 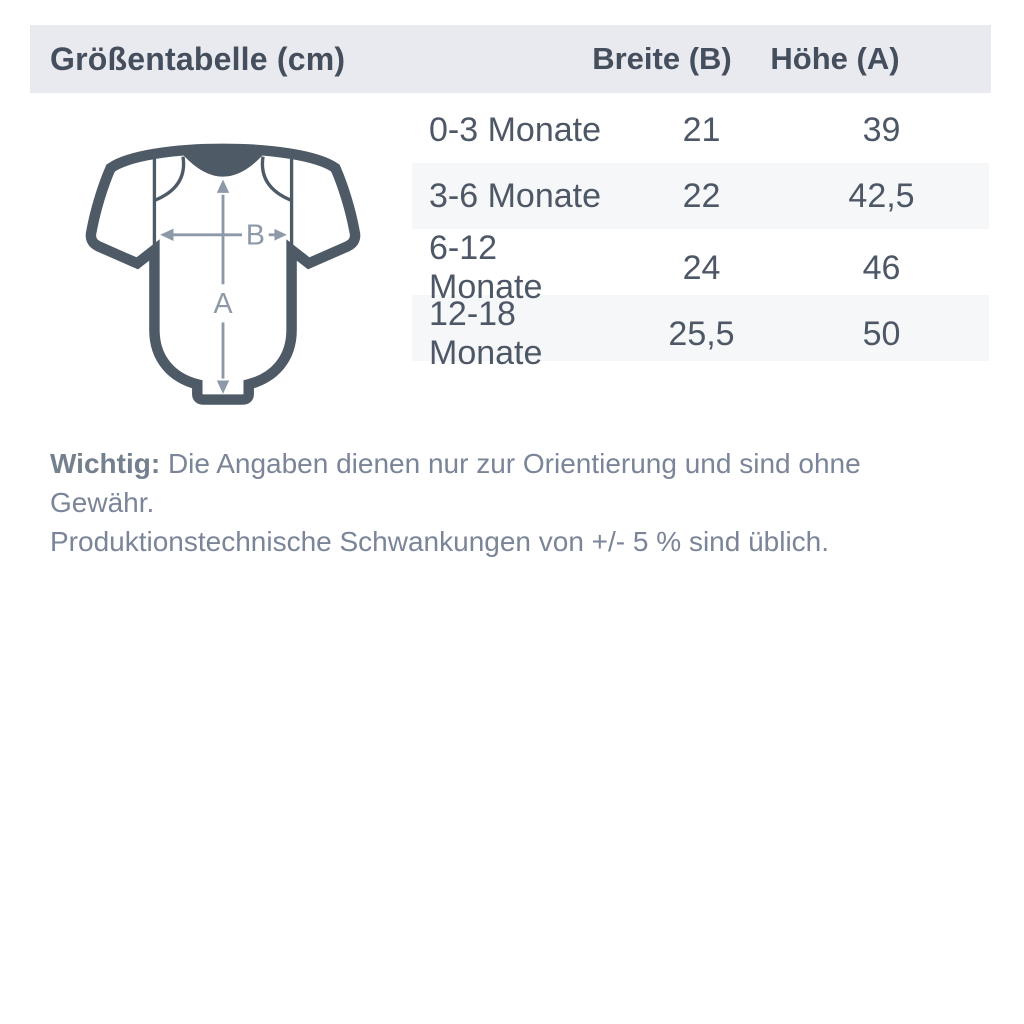 I want to click on bodysuit-diagram: B A, so click(x=223, y=274).